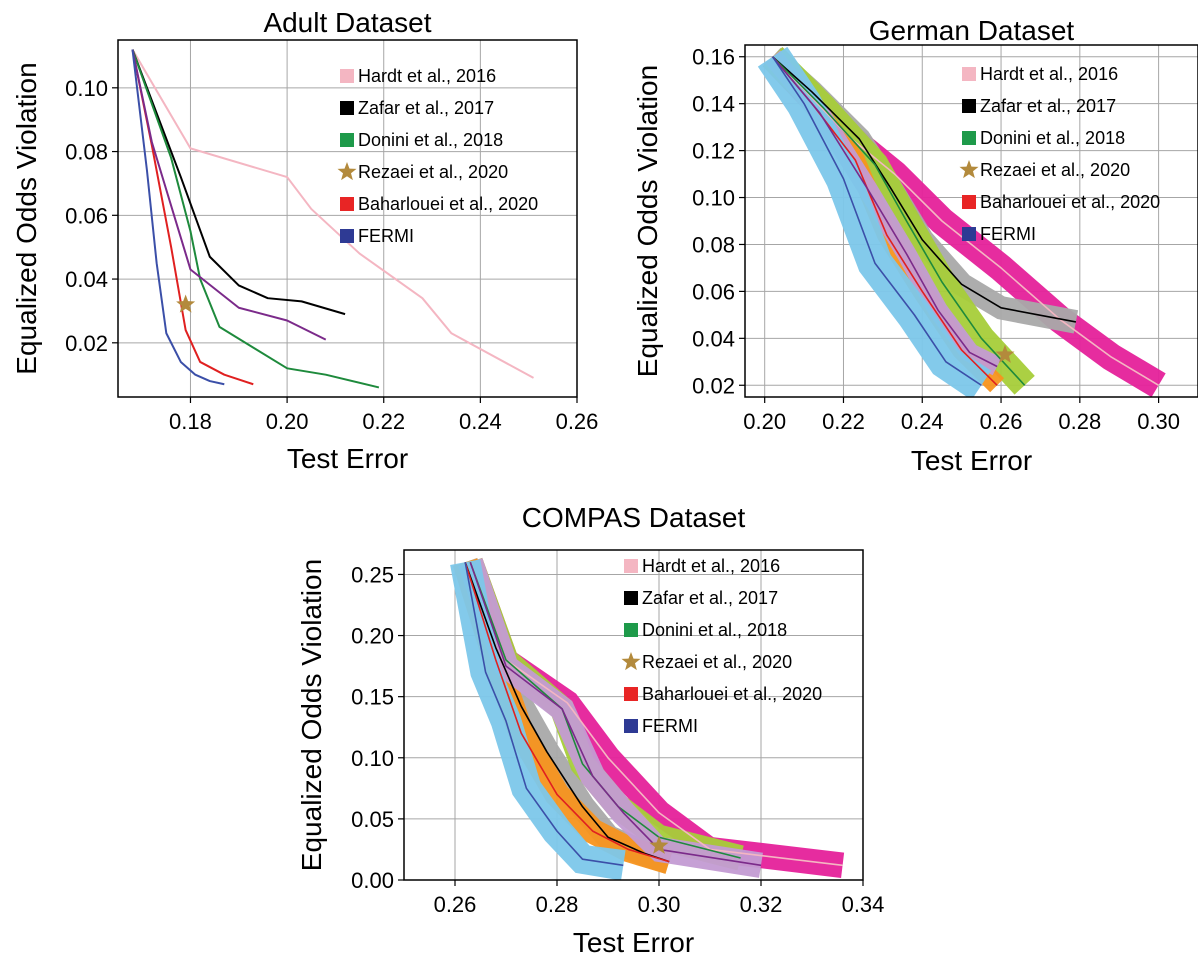  What do you see at coordinates (659, 844) in the screenshot?
I see `compas-marker-rezaei-et-al-2020` at bounding box center [659, 844].